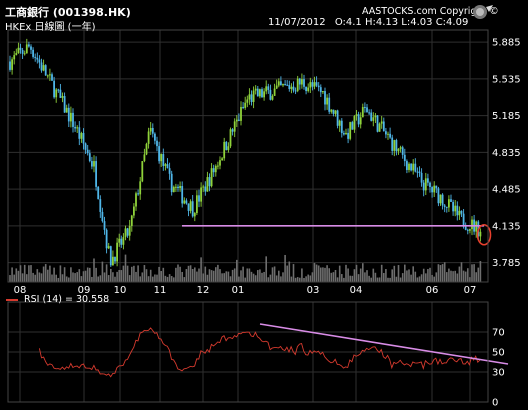  I want to click on x-tick-label: 04, so click(356, 290).